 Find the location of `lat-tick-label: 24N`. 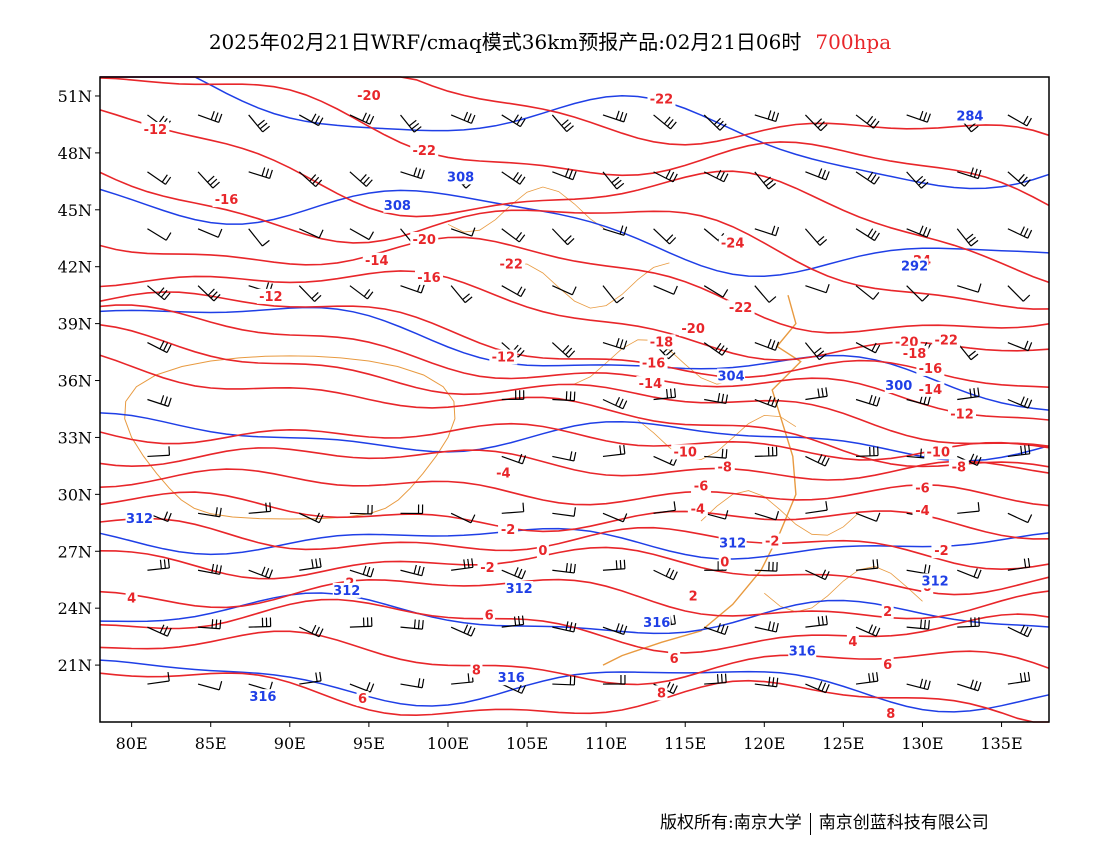

lat-tick-label: 24N is located at coordinates (75, 608).